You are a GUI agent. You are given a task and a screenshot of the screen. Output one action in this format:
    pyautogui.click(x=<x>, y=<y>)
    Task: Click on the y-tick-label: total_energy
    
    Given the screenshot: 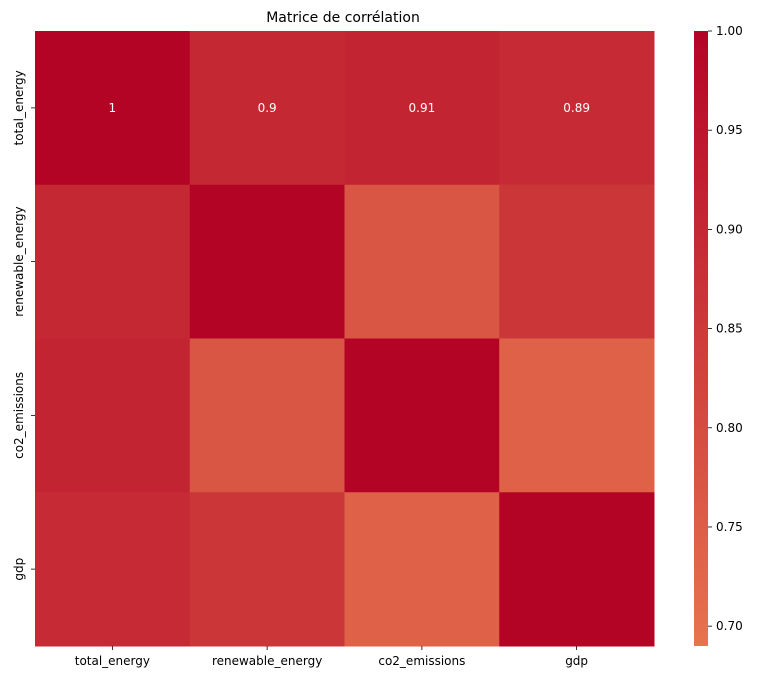 What is the action you would take?
    pyautogui.click(x=19, y=107)
    